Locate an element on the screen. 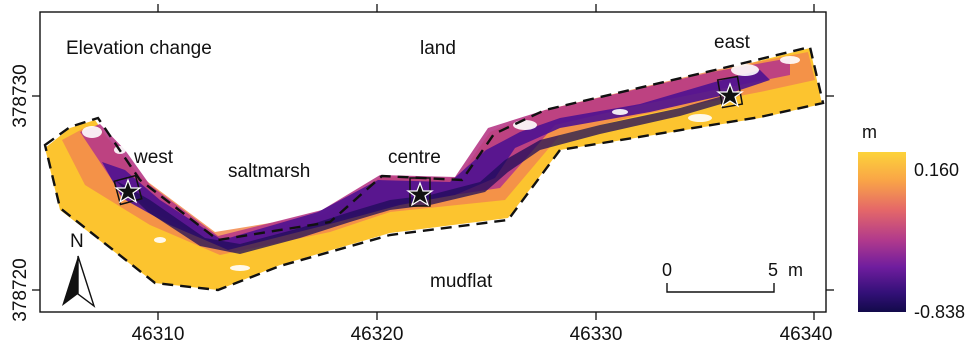 This screenshot has height=357, width=976. site-marker-east is located at coordinates (730, 92).